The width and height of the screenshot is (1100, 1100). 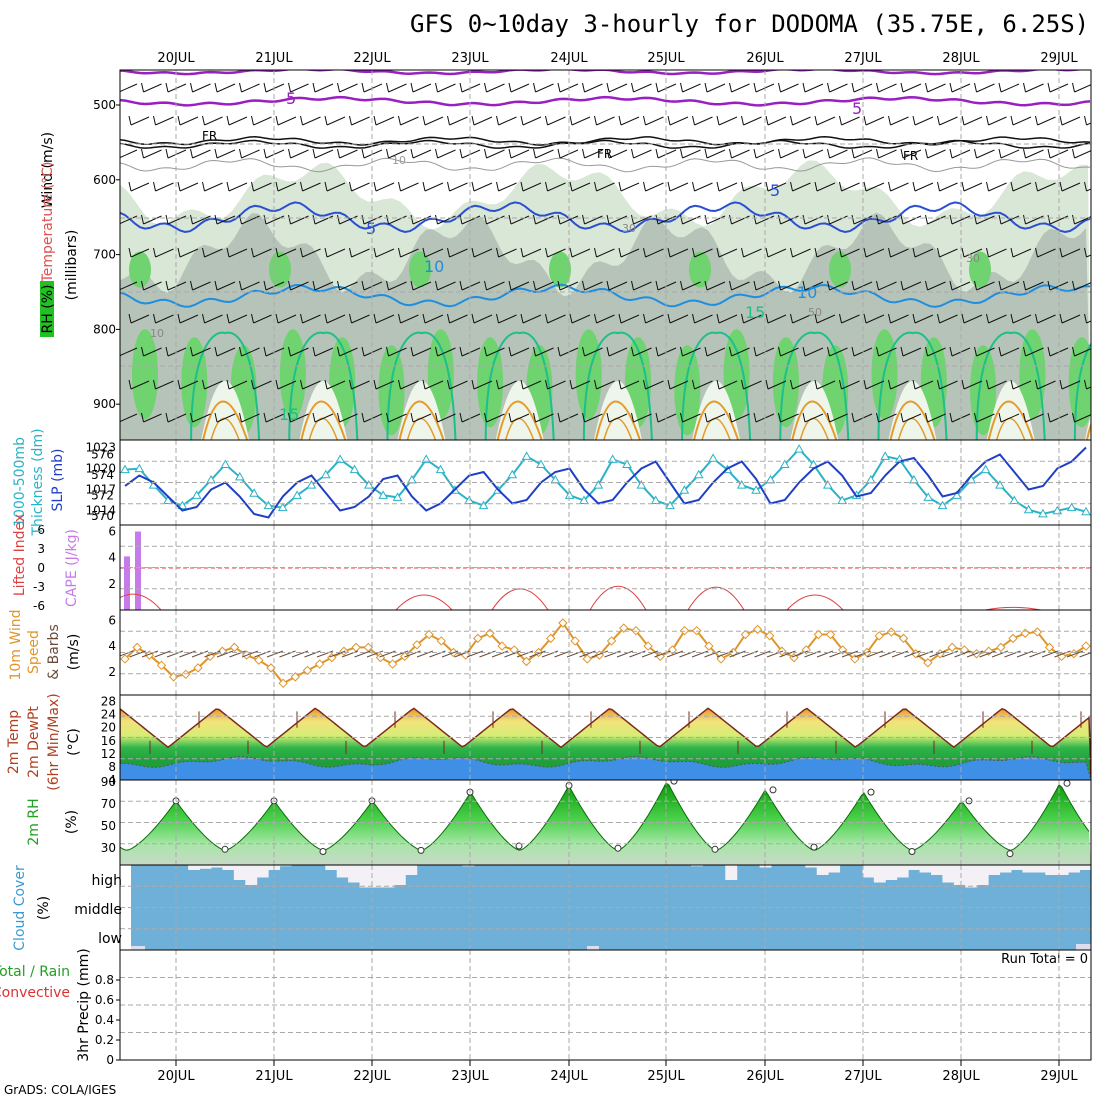 What do you see at coordinates (102, 495) in the screenshot?
I see `thickness-tick-572: 572` at bounding box center [102, 495].